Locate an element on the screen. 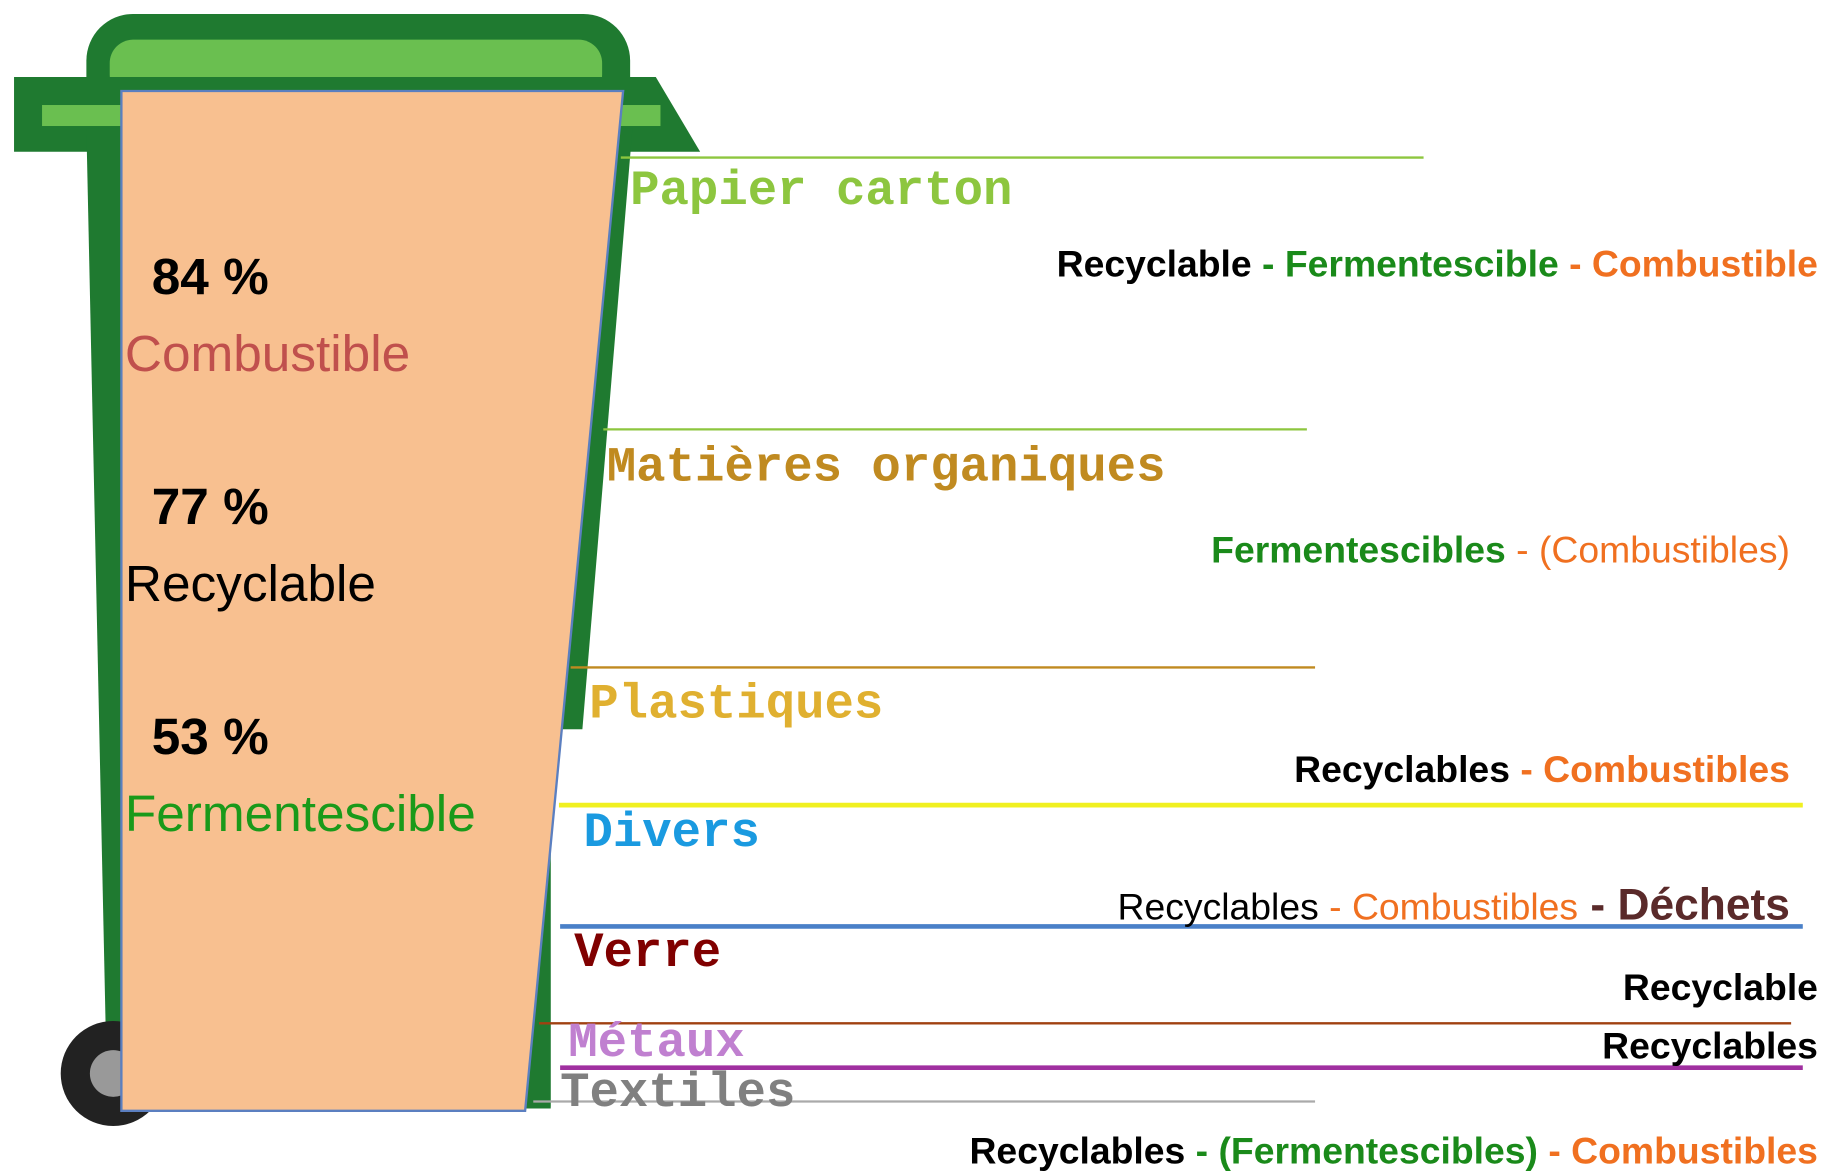 This screenshot has width=1832, height=1175. category-name: Verre is located at coordinates (647, 953).